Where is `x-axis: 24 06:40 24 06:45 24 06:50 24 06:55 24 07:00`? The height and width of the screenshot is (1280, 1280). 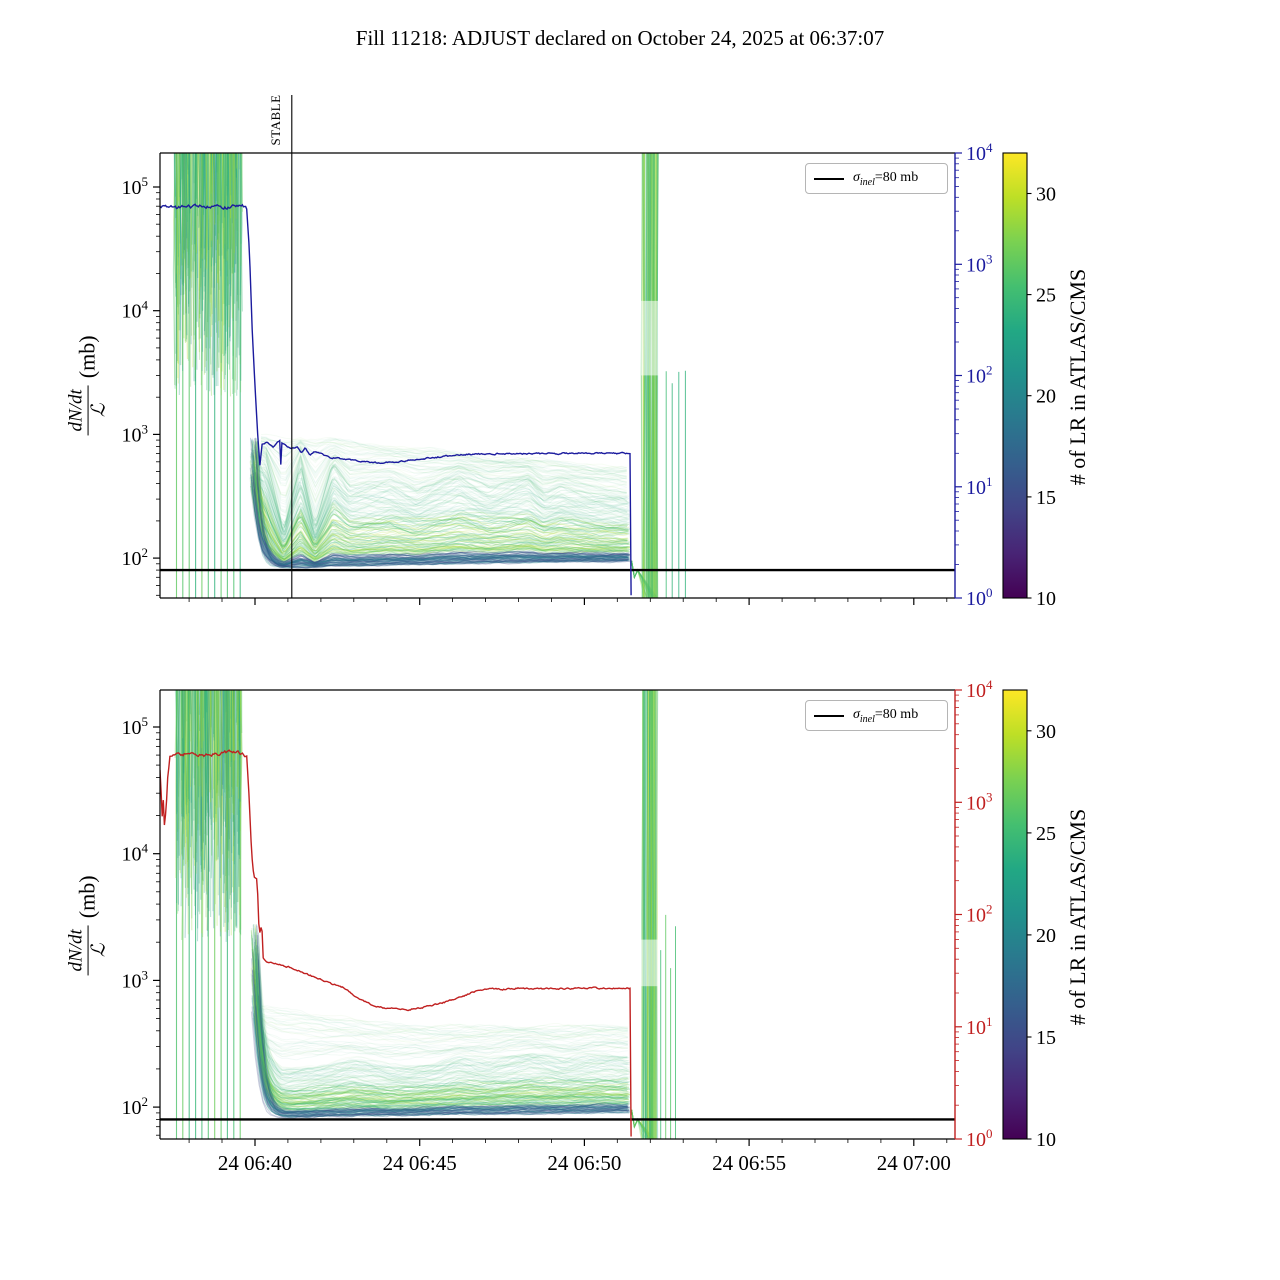 x-axis: 24 06:40 24 06:45 24 06:50 24 06:55 24 07:00 is located at coordinates (569, 1157).